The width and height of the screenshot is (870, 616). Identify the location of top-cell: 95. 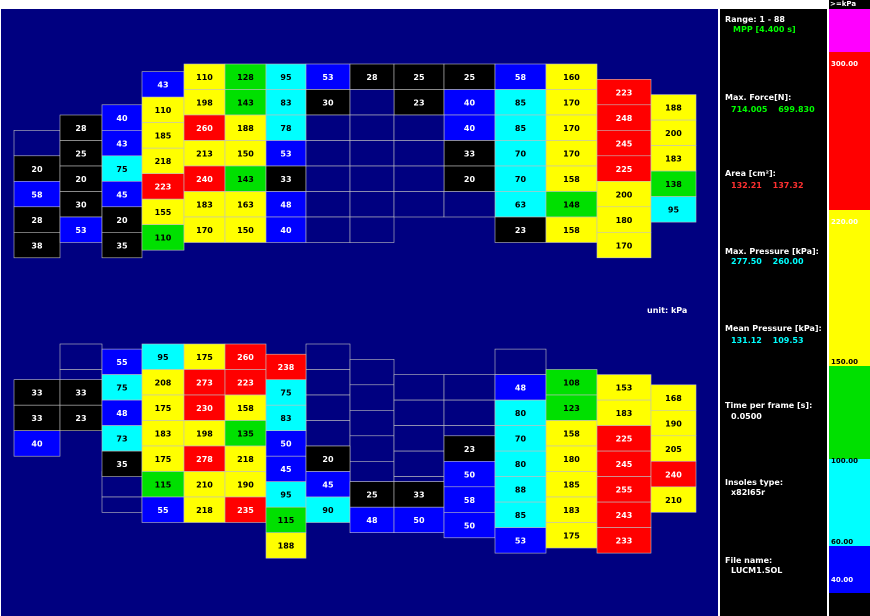
(286, 76).